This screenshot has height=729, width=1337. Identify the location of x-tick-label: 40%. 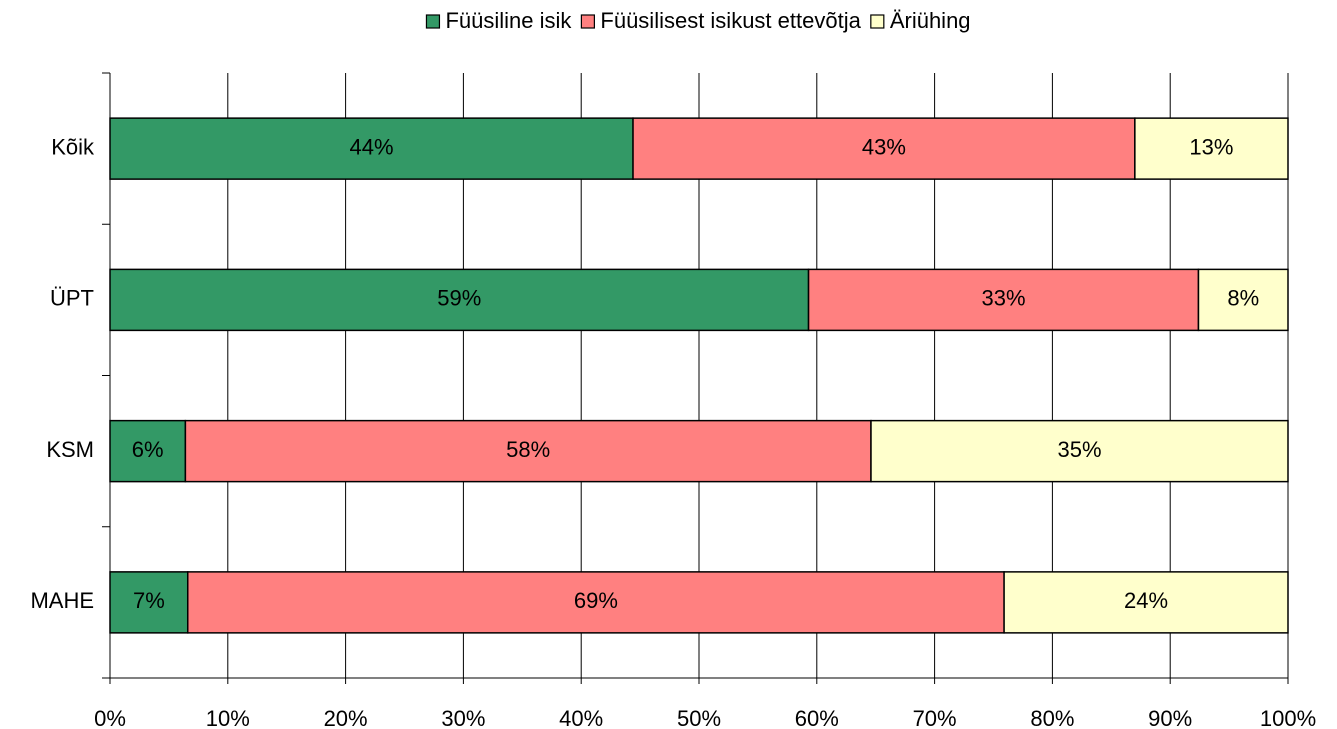
(581, 717).